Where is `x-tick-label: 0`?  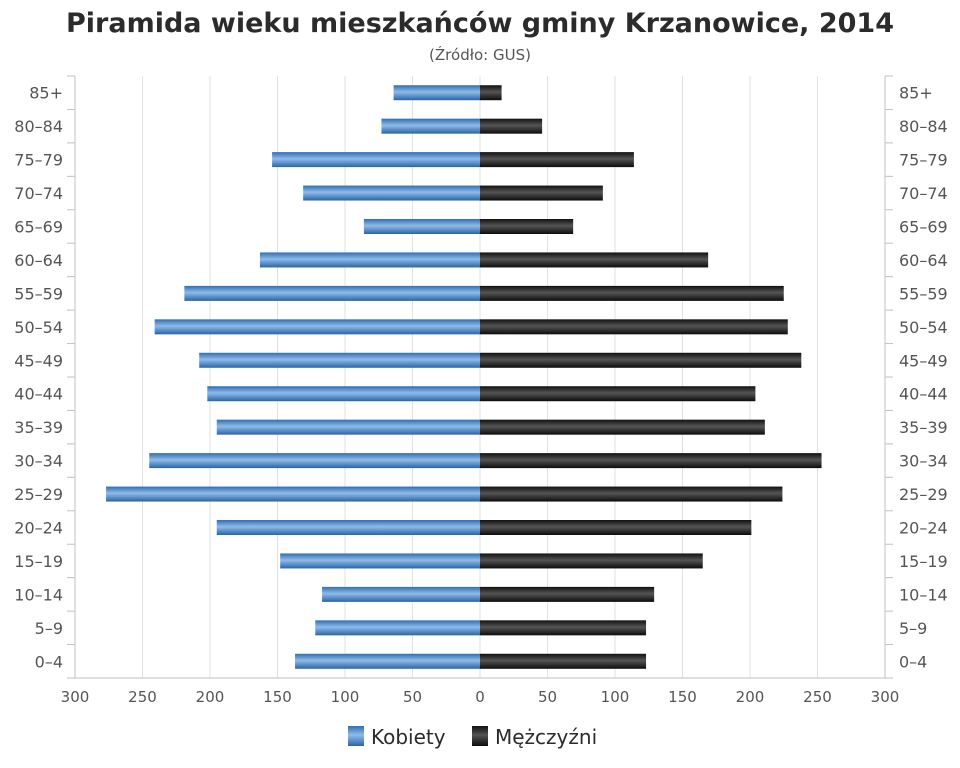 x-tick-label: 0 is located at coordinates (480, 697).